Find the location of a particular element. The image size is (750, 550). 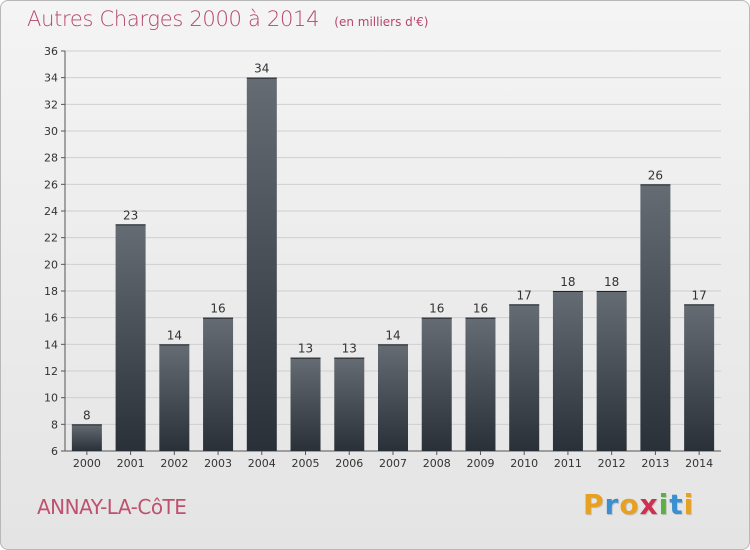

x-tick-label: 2008 is located at coordinates (437, 463).